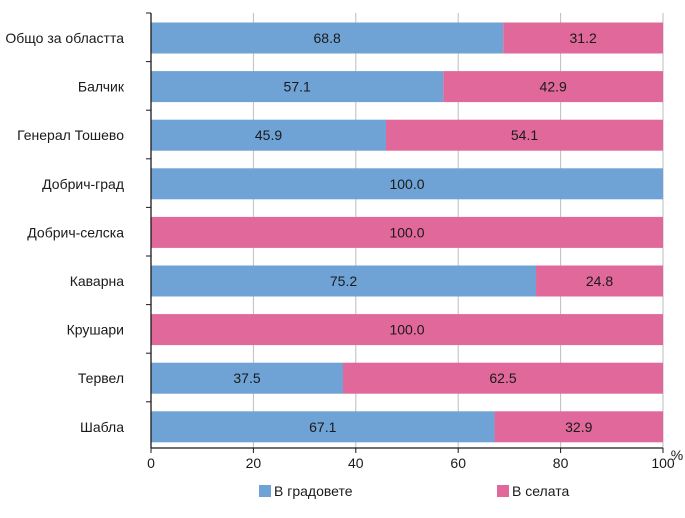 The image size is (685, 518). I want to click on data-label-villages-8: 32.9, so click(578, 427).